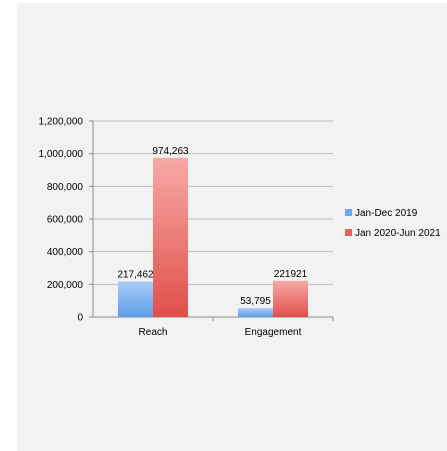 Image resolution: width=447 pixels, height=451 pixels. Describe the element at coordinates (65, 187) in the screenshot. I see `y-tick-label: 800,000` at that location.